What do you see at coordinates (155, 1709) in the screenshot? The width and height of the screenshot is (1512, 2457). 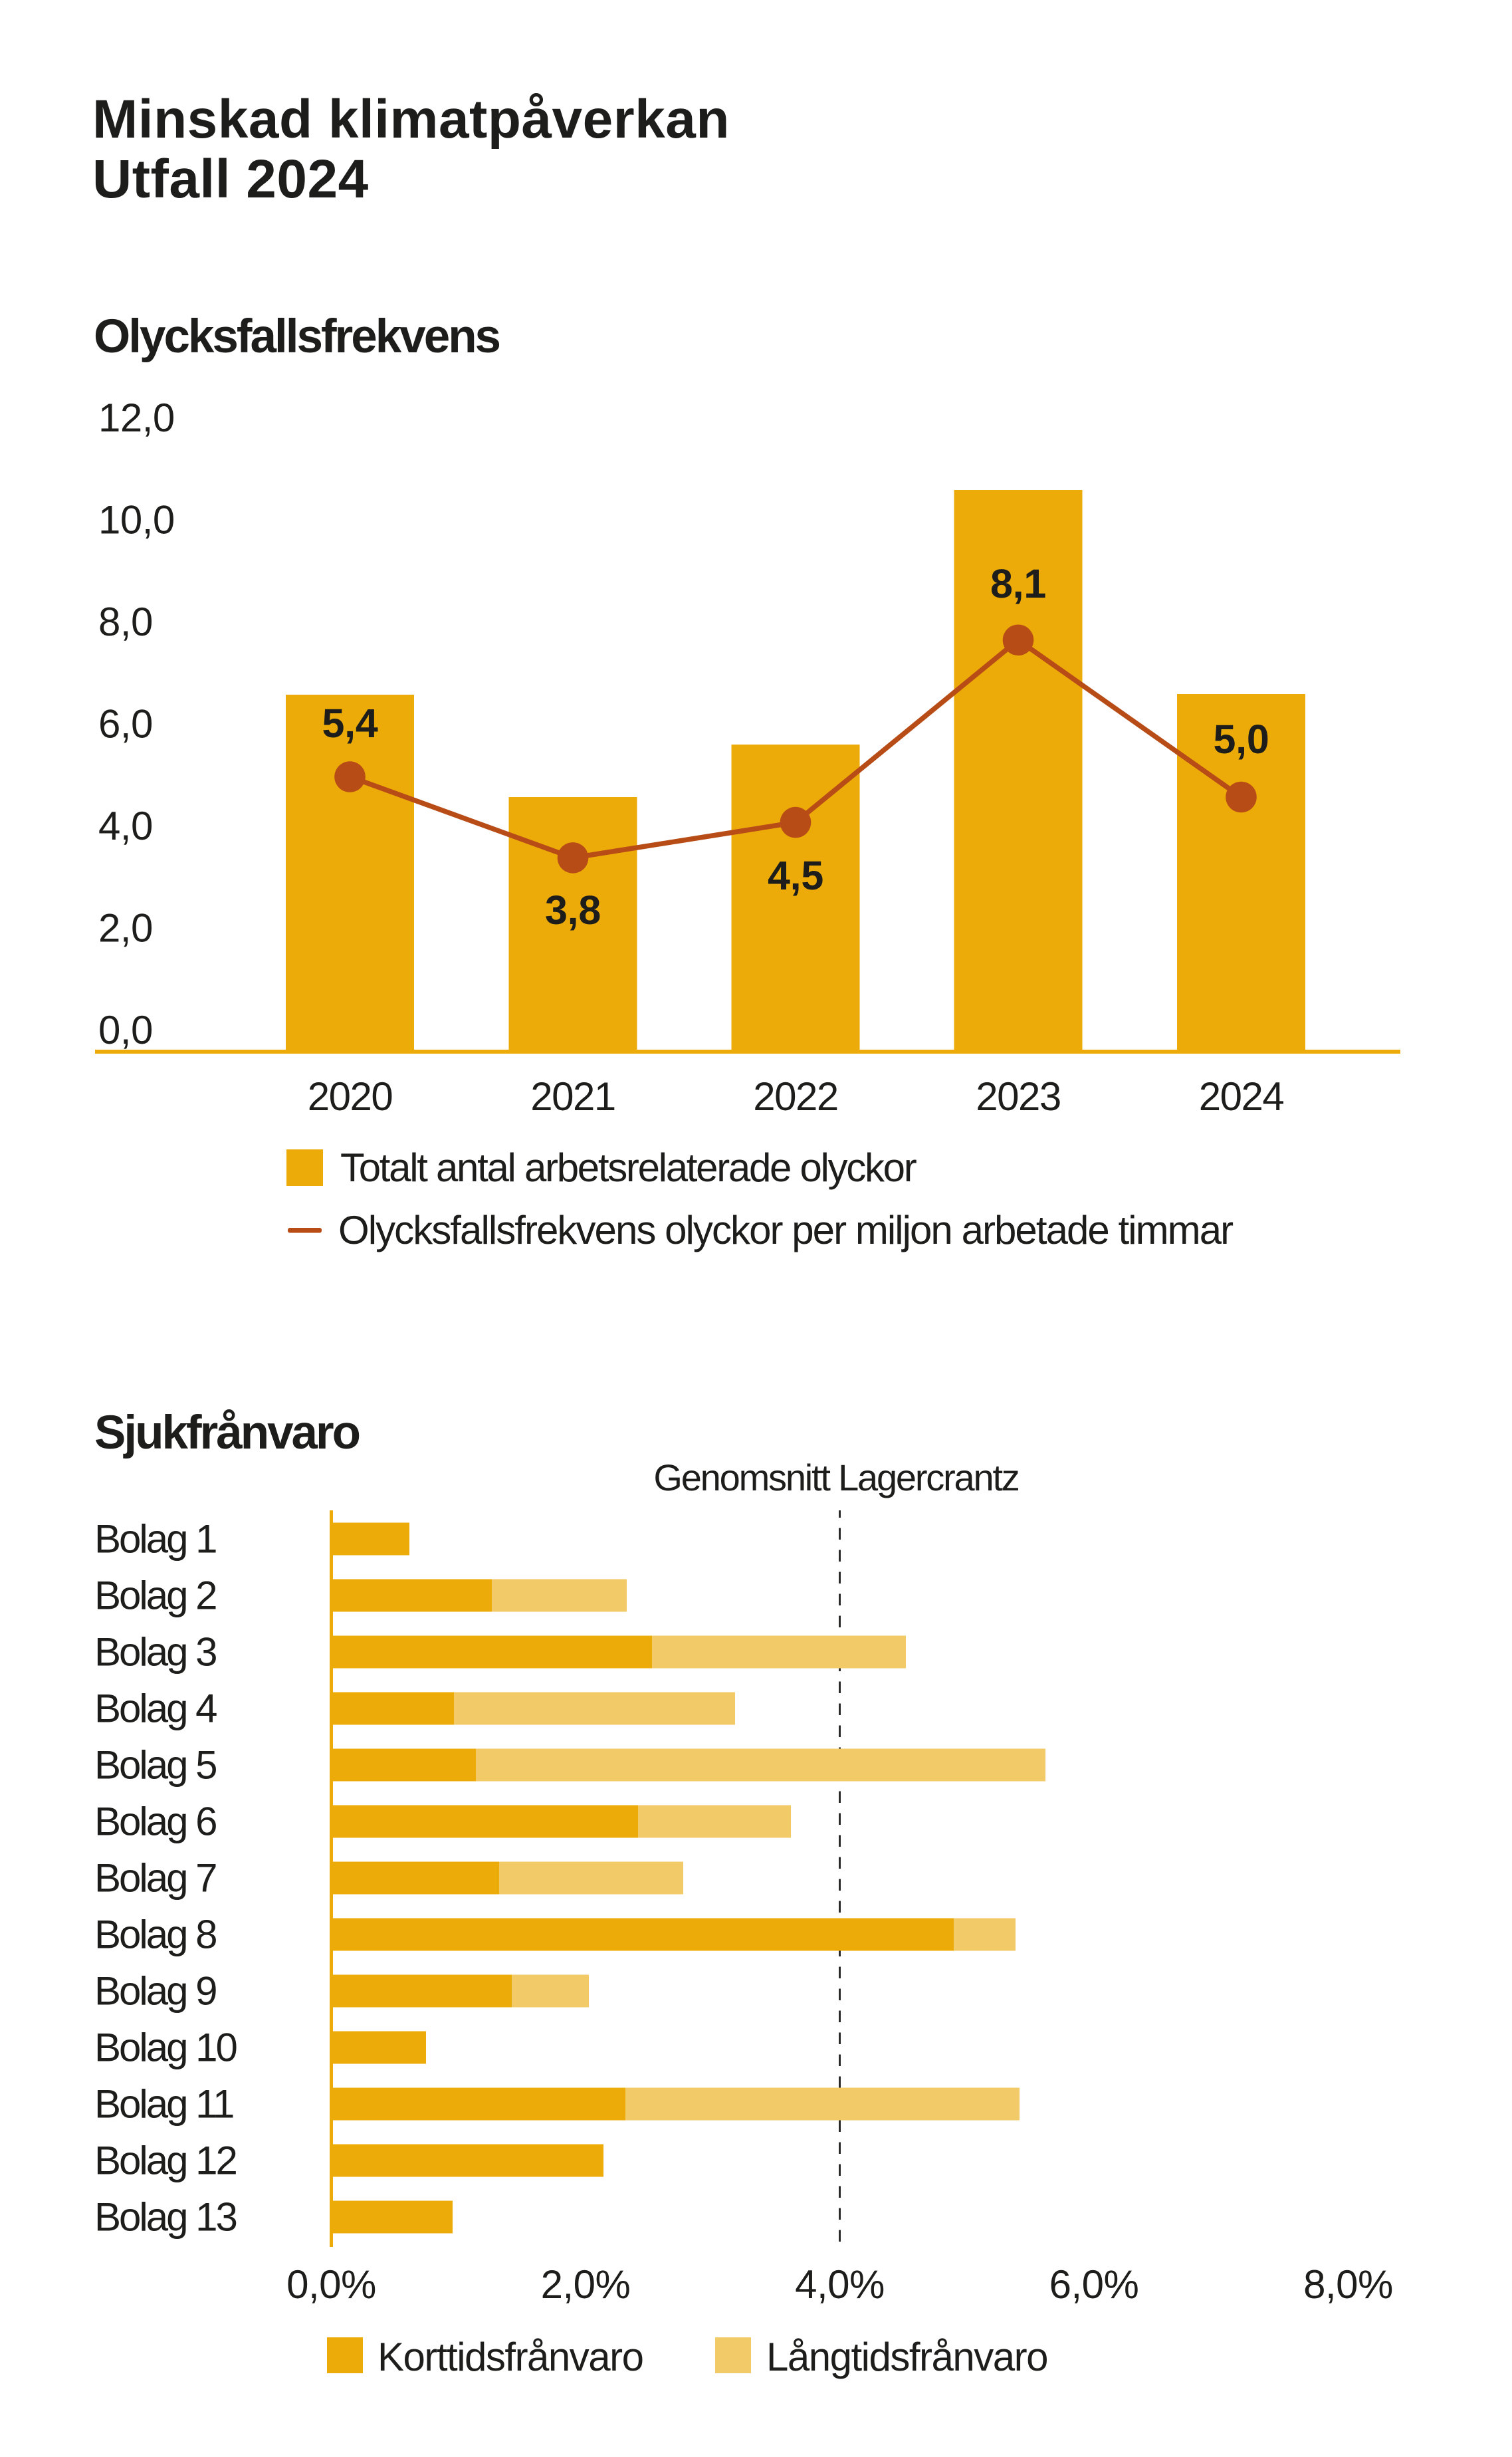 I see `svg-text: Bolag 4` at bounding box center [155, 1709].